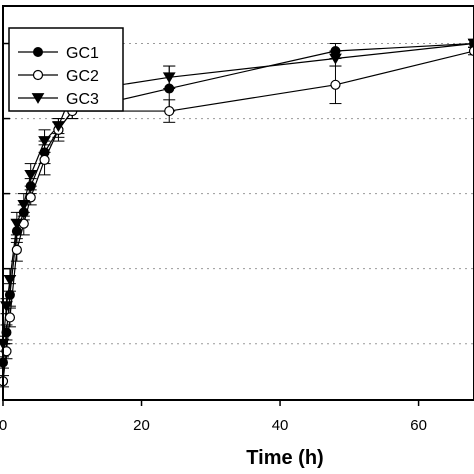 Image resolution: width=474 pixels, height=474 pixels. What do you see at coordinates (82, 99) in the screenshot?
I see `legend-label-gc3: GC3` at bounding box center [82, 99].